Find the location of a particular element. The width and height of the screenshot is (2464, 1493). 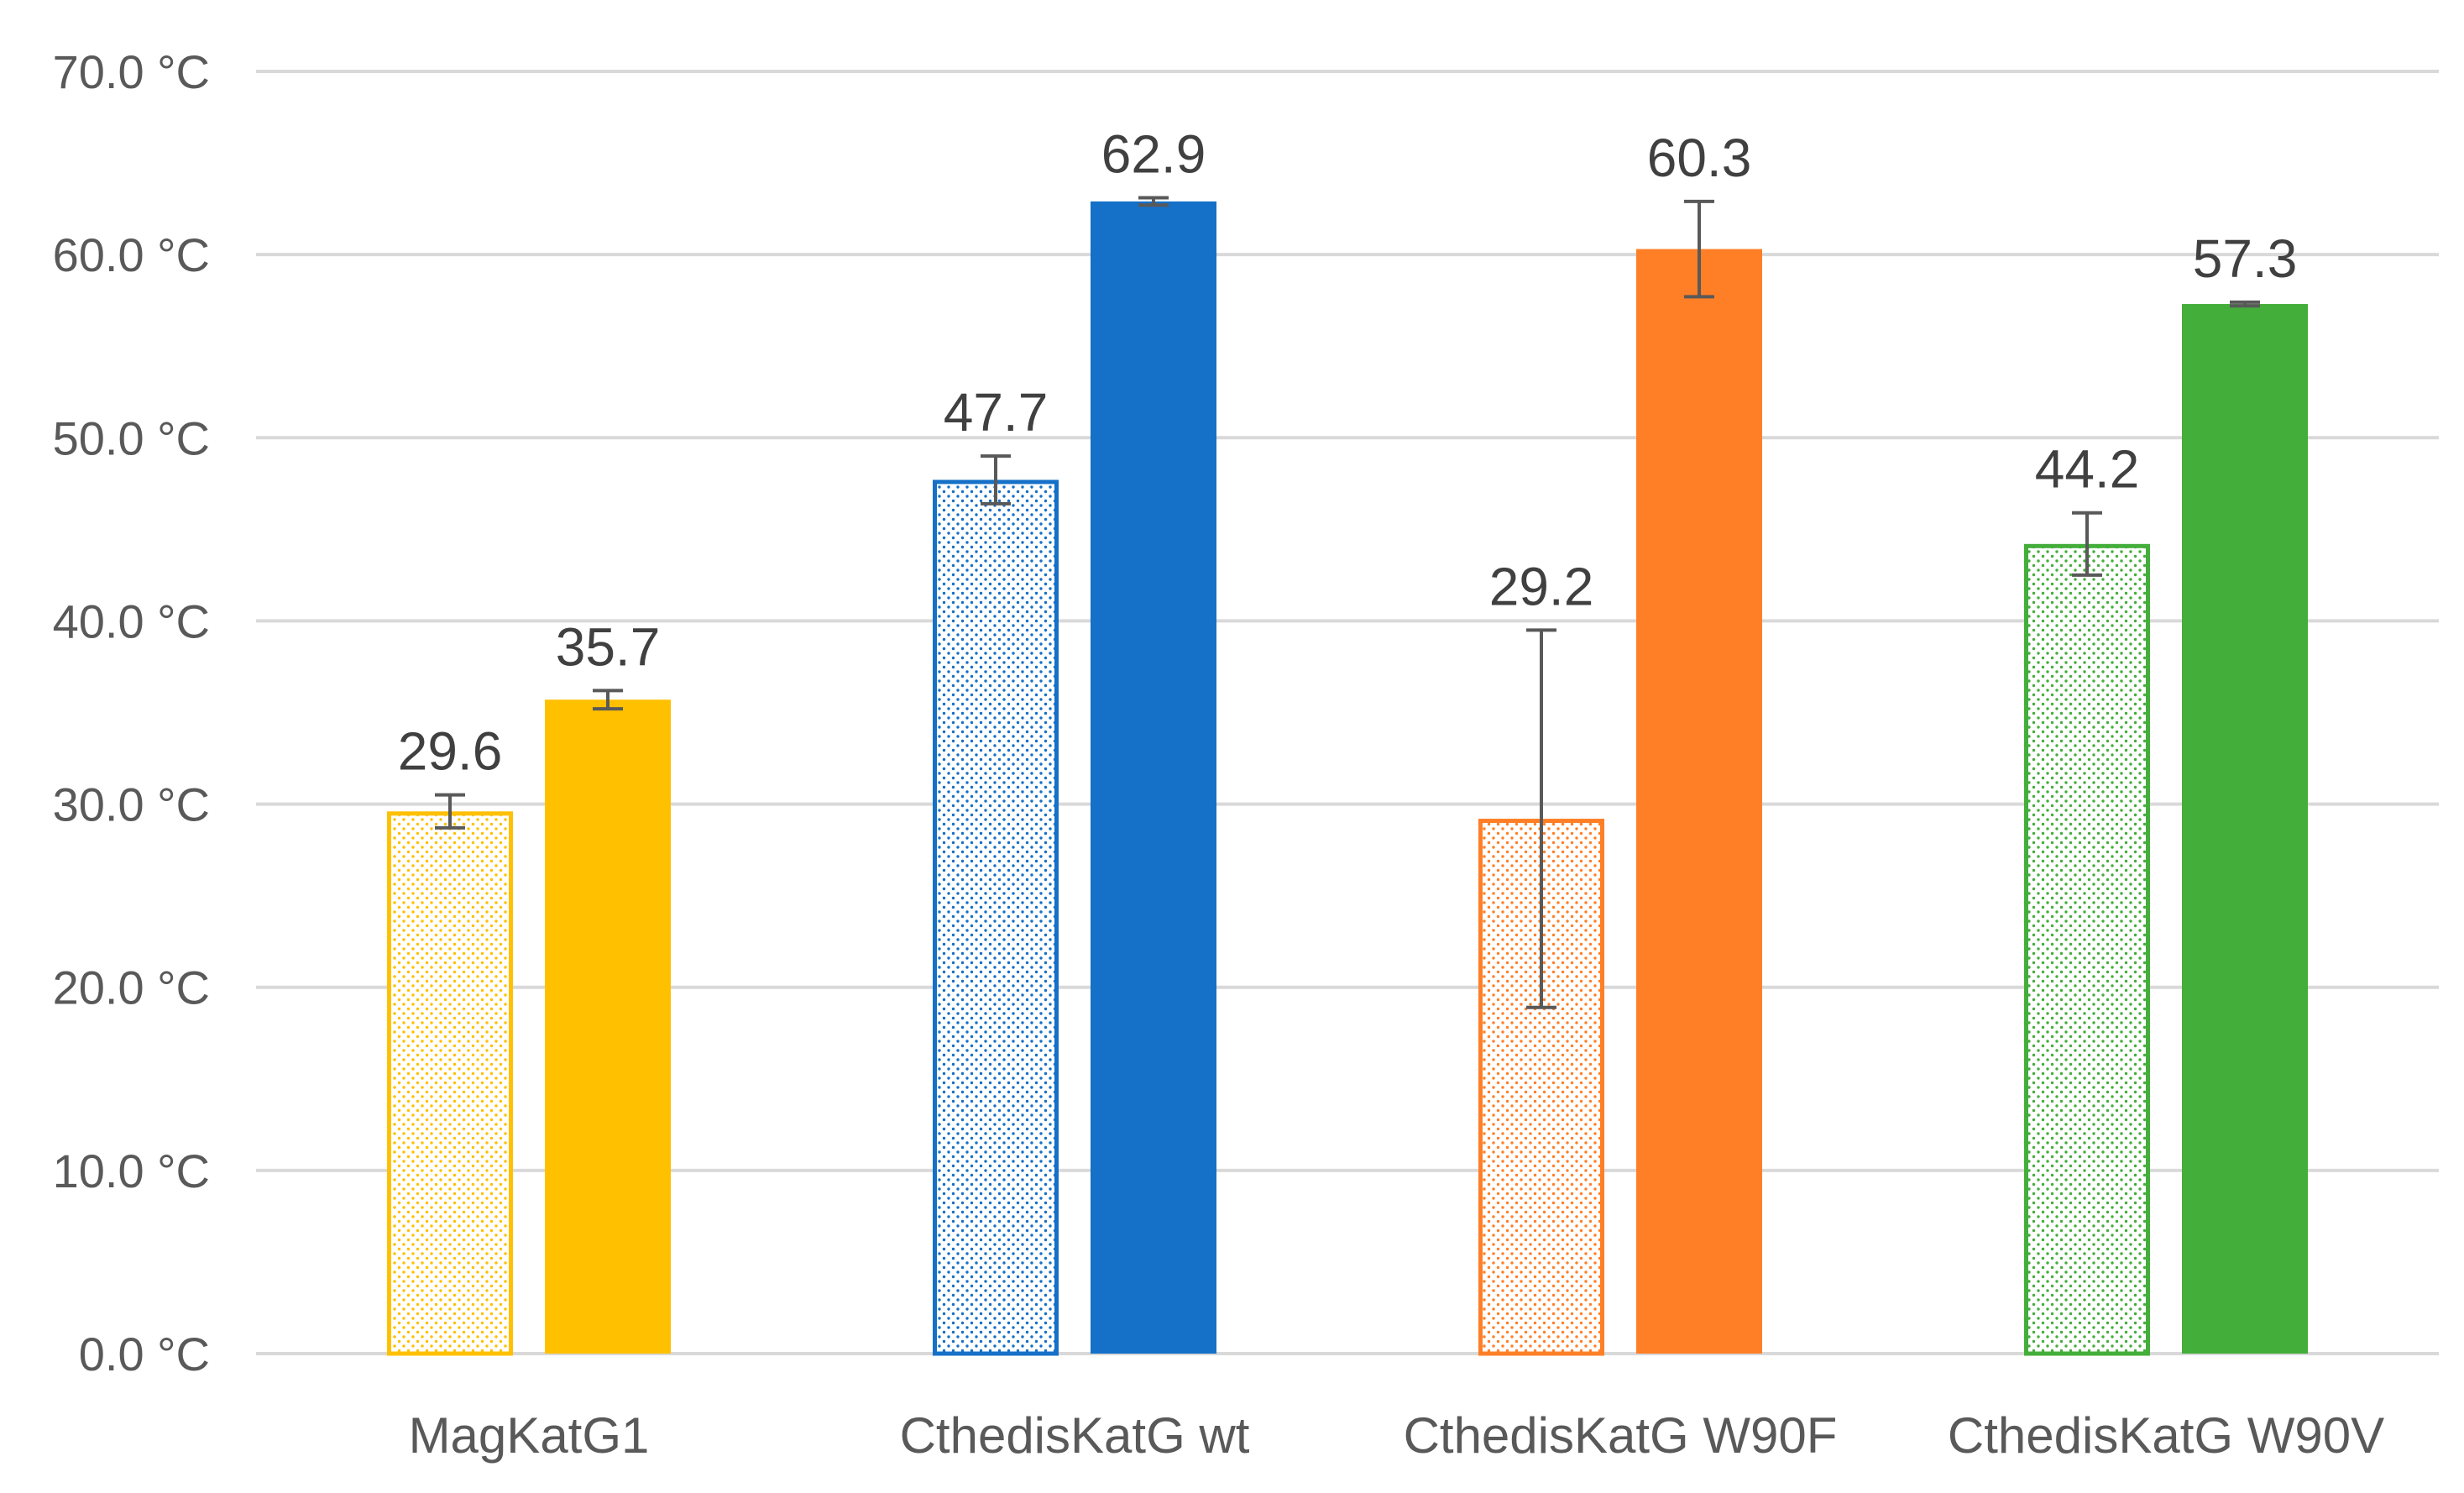

y-tick-label: 30.0 °C is located at coordinates (131, 804).